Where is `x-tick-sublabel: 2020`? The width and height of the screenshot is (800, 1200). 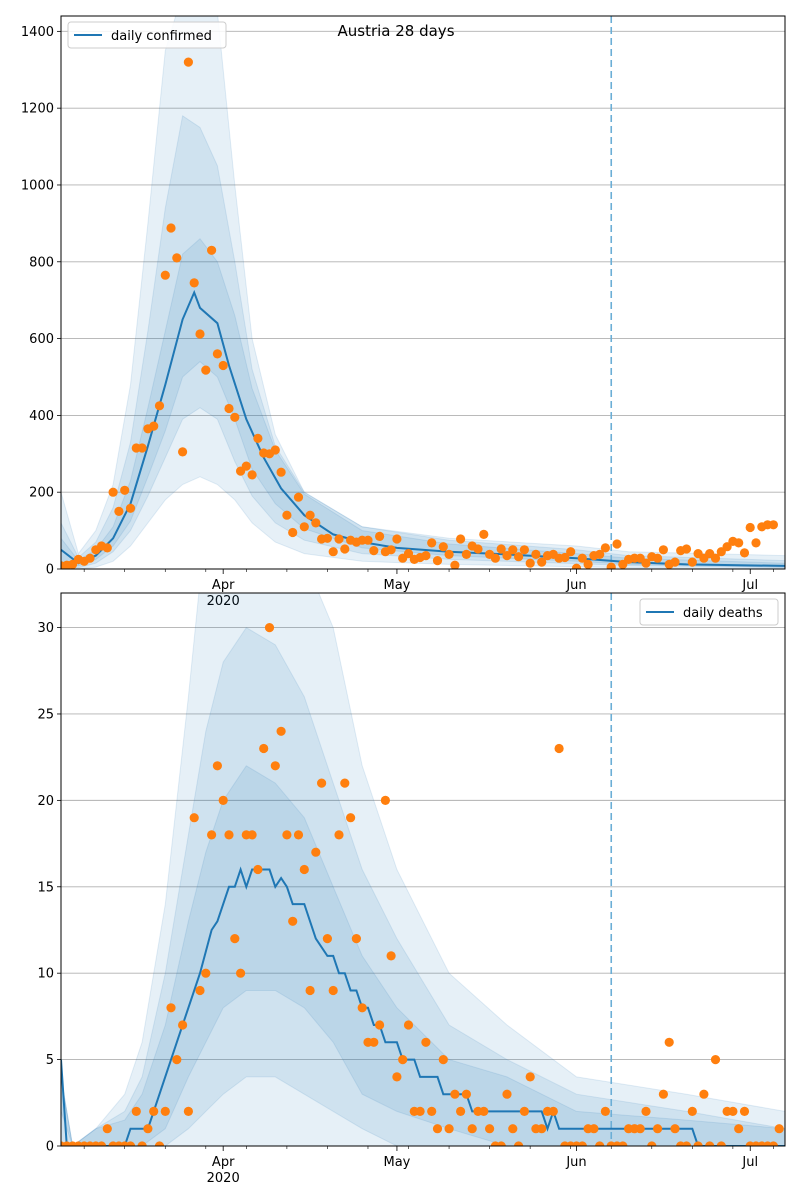
x-tick-sublabel: 2020 is located at coordinates (223, 601).